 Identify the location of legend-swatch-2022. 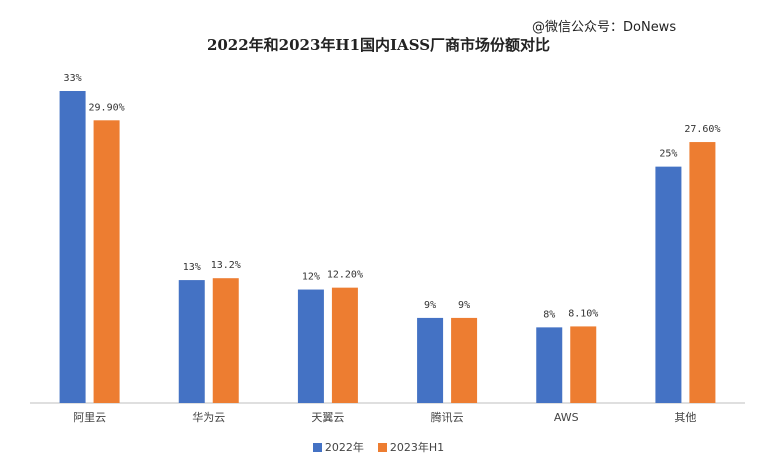
(317, 447).